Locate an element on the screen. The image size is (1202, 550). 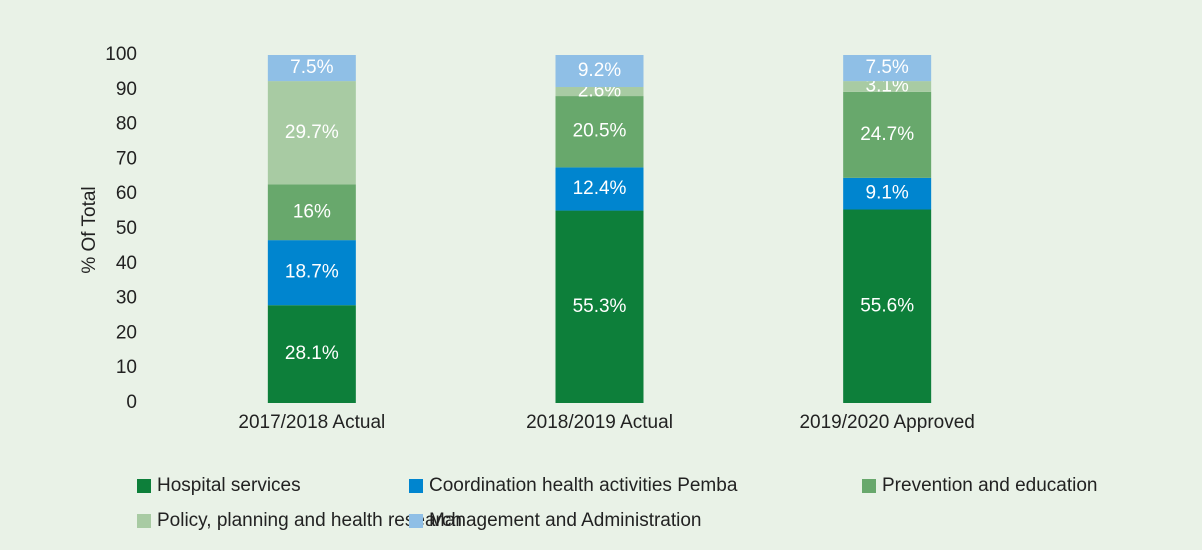
y-tick-label: 30 is located at coordinates (126, 298).